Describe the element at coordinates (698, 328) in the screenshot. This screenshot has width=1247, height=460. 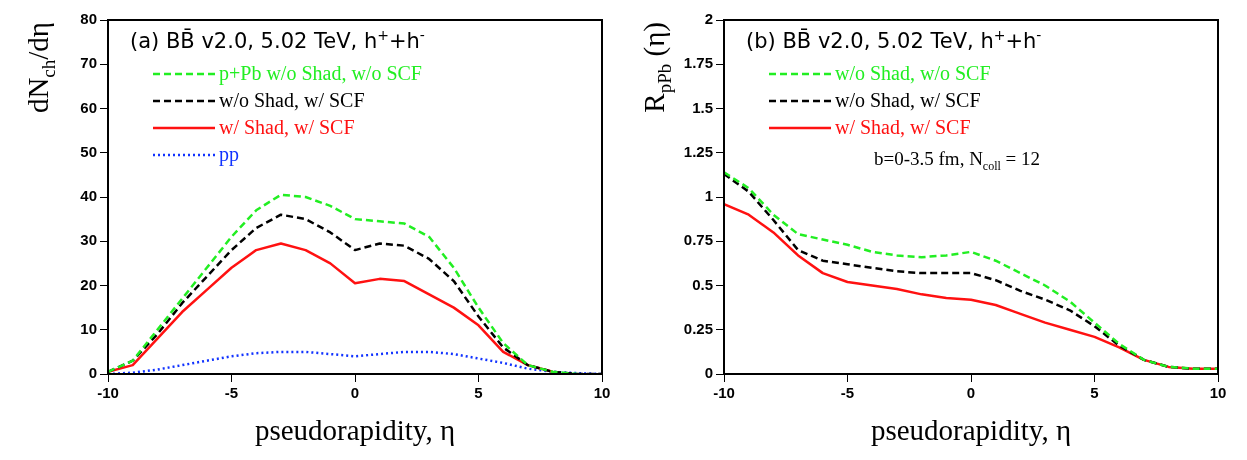
I see `y-tick-label: 0.25` at that location.